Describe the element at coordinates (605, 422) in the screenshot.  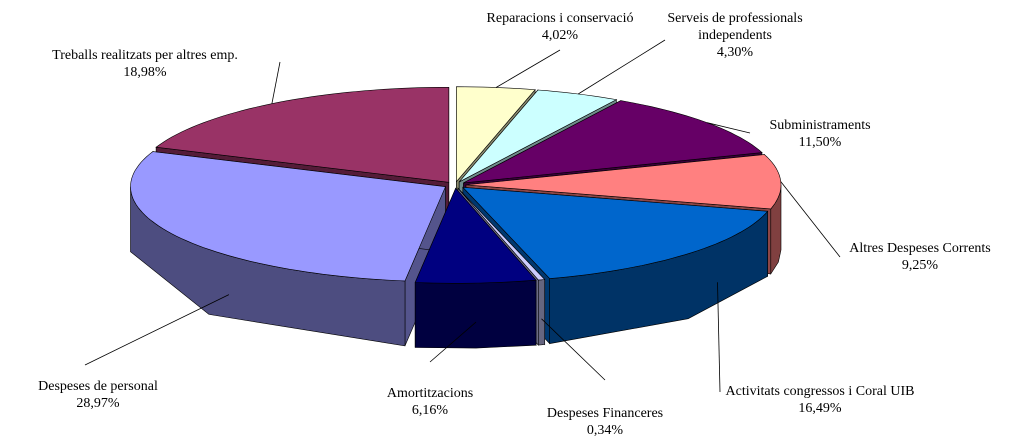
I see `slice-label: Despeses Financeres 0,34%` at that location.